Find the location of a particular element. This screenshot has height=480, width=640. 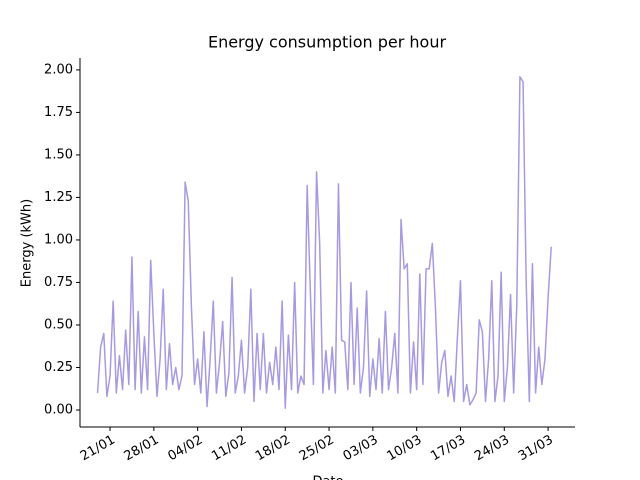

y-tick-label: 1.00 is located at coordinates (58, 239).